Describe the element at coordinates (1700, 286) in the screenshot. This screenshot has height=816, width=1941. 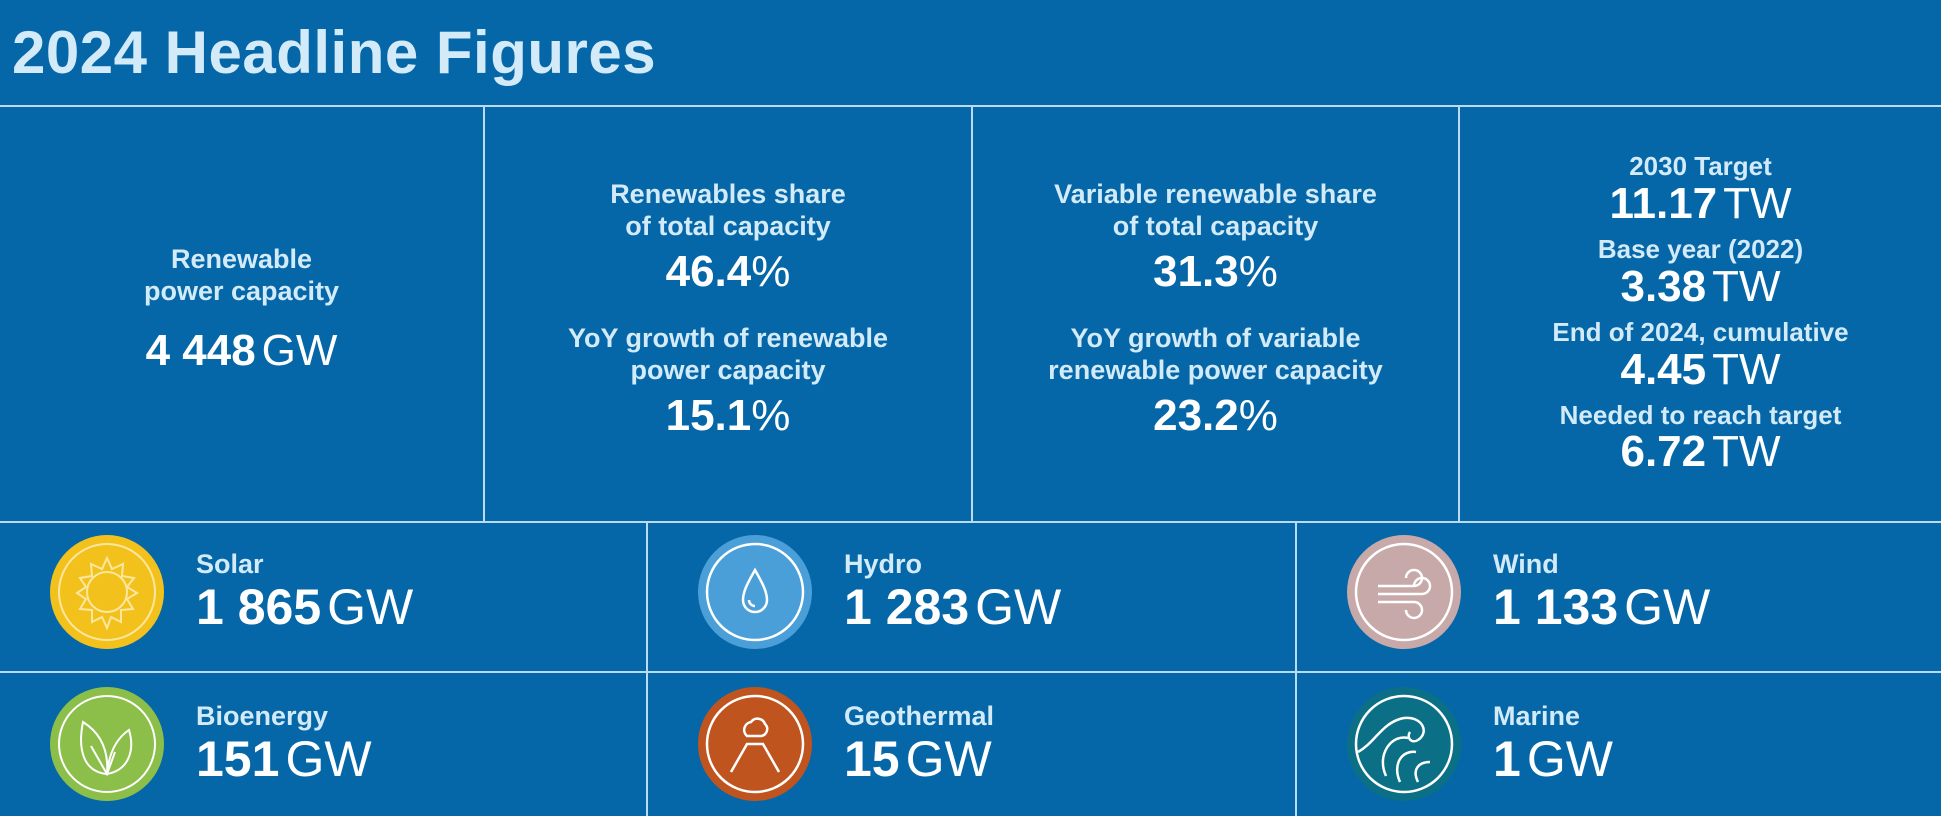
I see `value: 3.38 TW` at that location.